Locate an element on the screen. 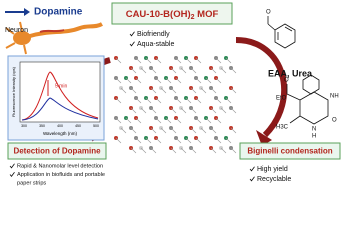 The height and width of the screenshot is (240, 346). atom: N is located at coordinates (314, 130).